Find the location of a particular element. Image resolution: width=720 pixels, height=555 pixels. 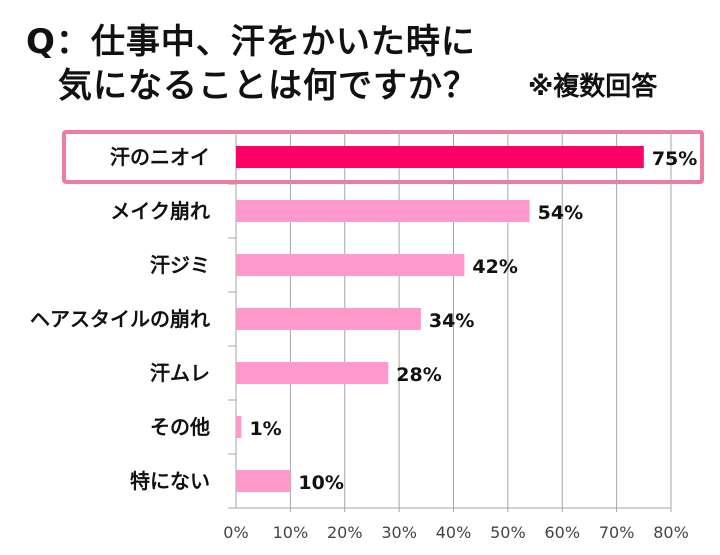

x-tick-label: 10% is located at coordinates (291, 532).